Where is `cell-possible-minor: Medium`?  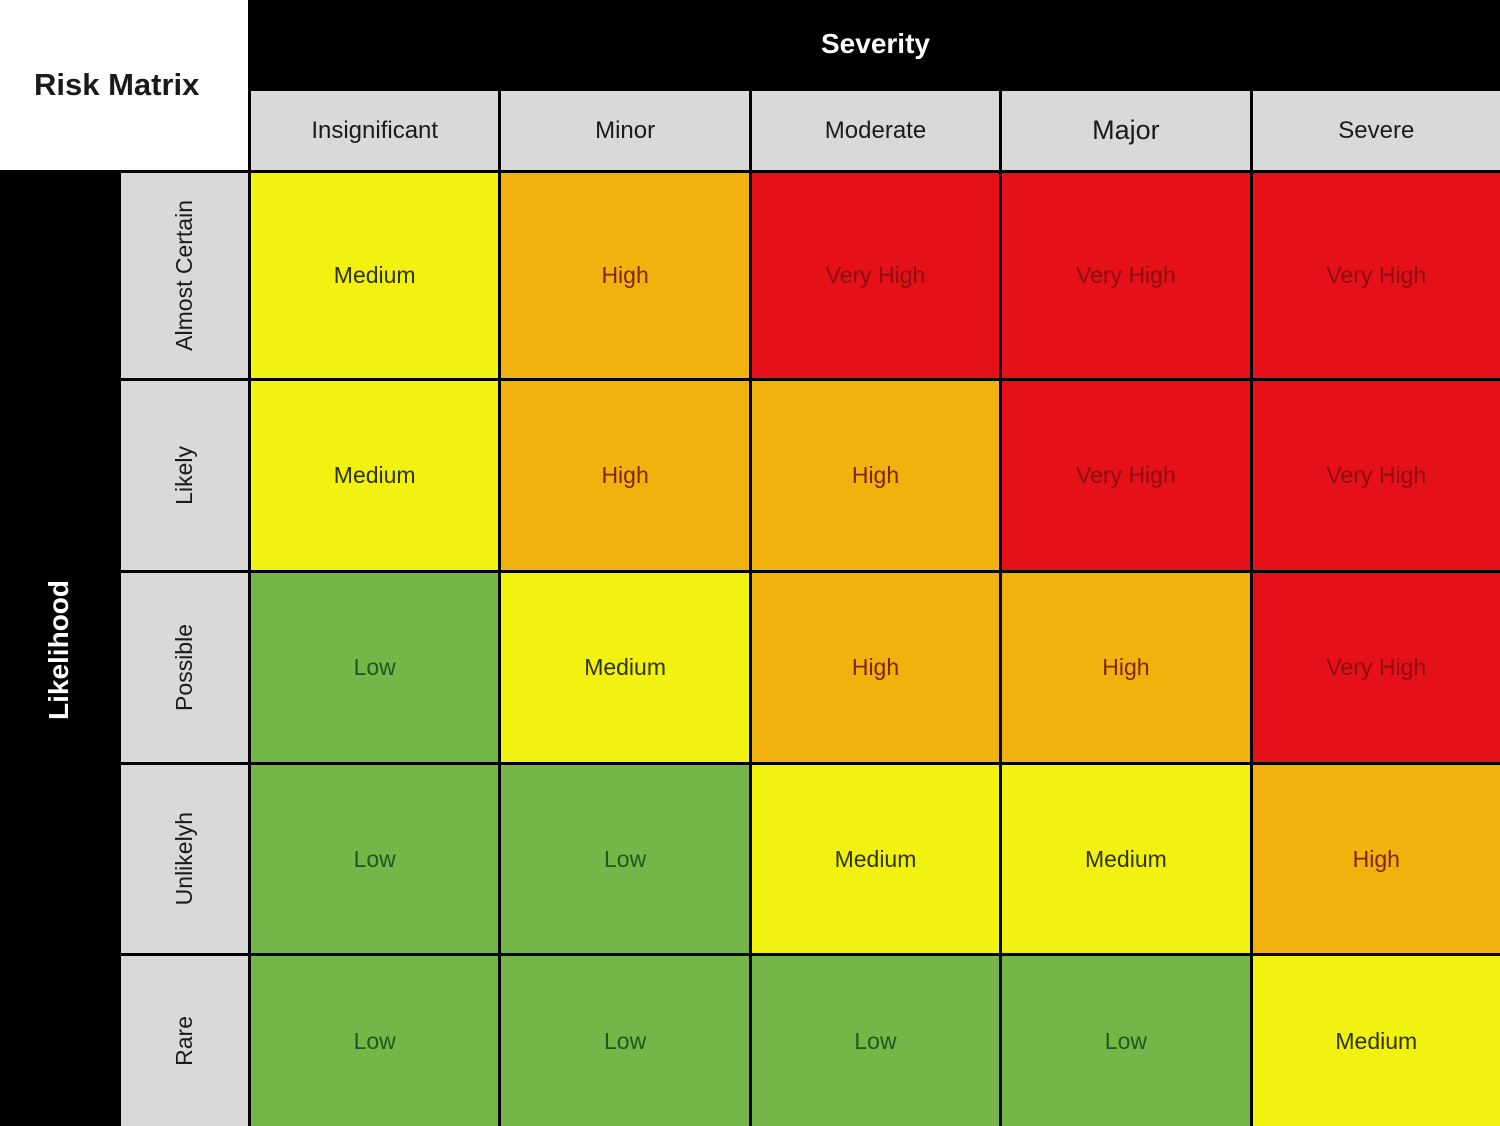 cell-possible-minor: Medium is located at coordinates (625, 667).